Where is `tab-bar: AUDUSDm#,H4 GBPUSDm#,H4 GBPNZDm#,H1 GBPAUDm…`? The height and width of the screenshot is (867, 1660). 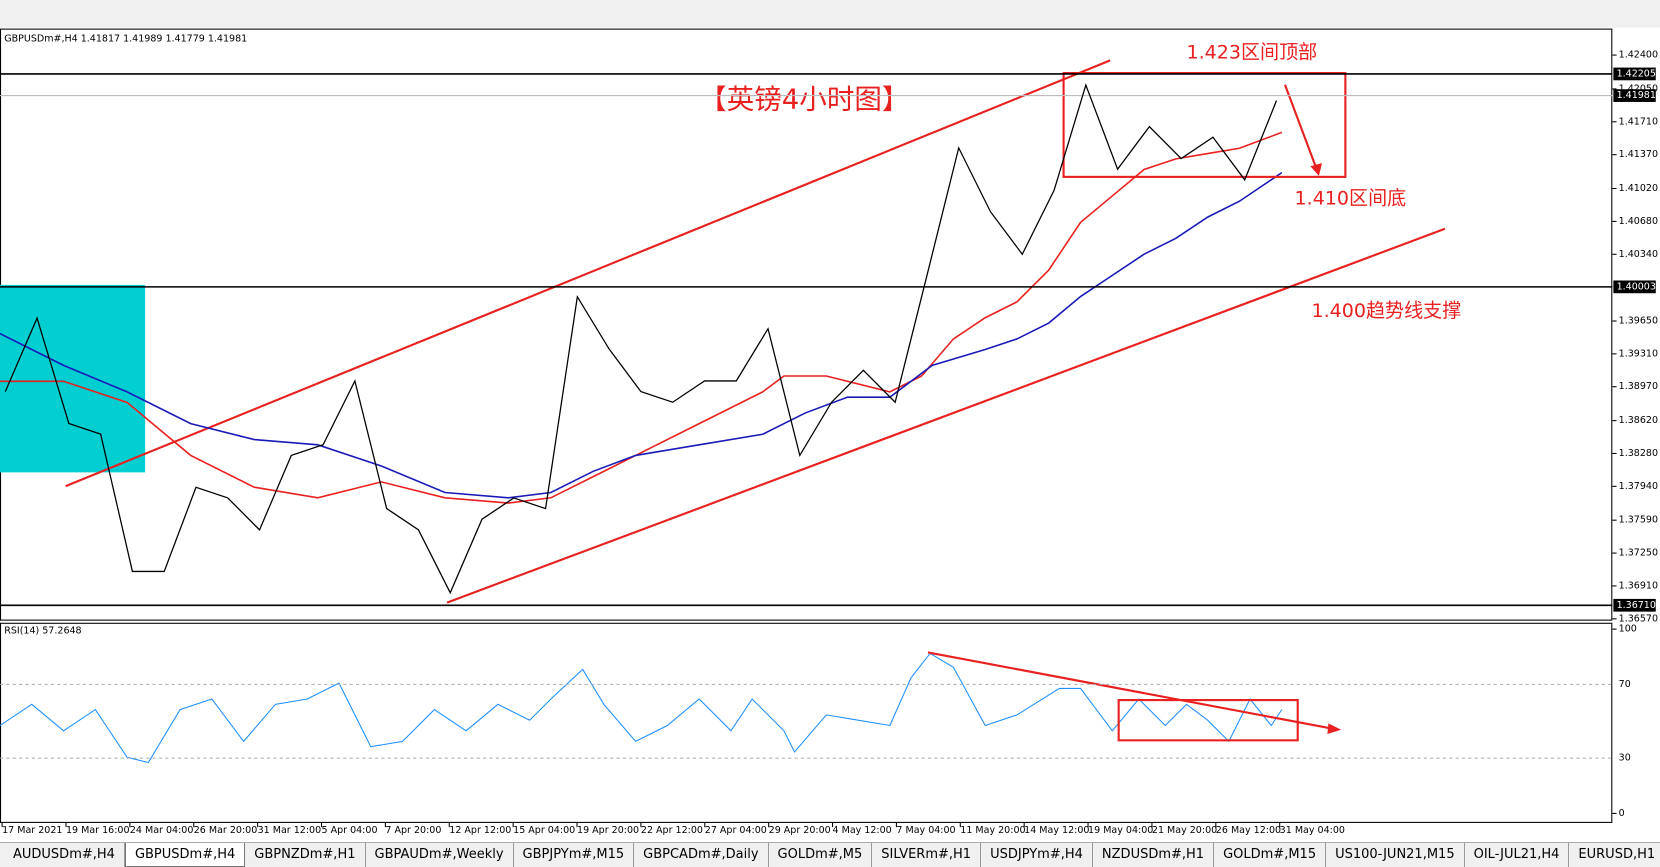
tab-bar: AUDUSDm#,H4 GBPUSDm#,H4 GBPNZDm#,H1 GBPAUDm… is located at coordinates (830, 854).